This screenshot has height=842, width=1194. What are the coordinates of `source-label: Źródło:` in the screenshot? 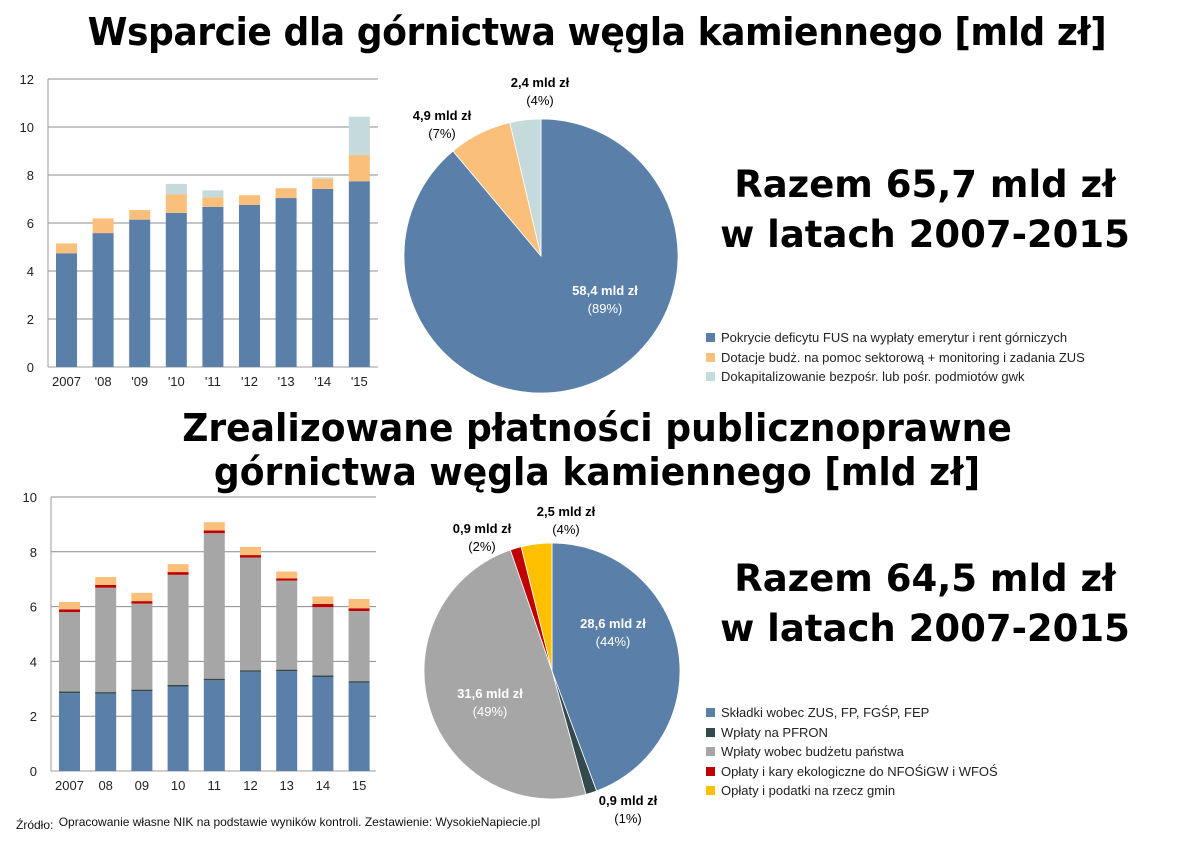 It's located at (35, 825).